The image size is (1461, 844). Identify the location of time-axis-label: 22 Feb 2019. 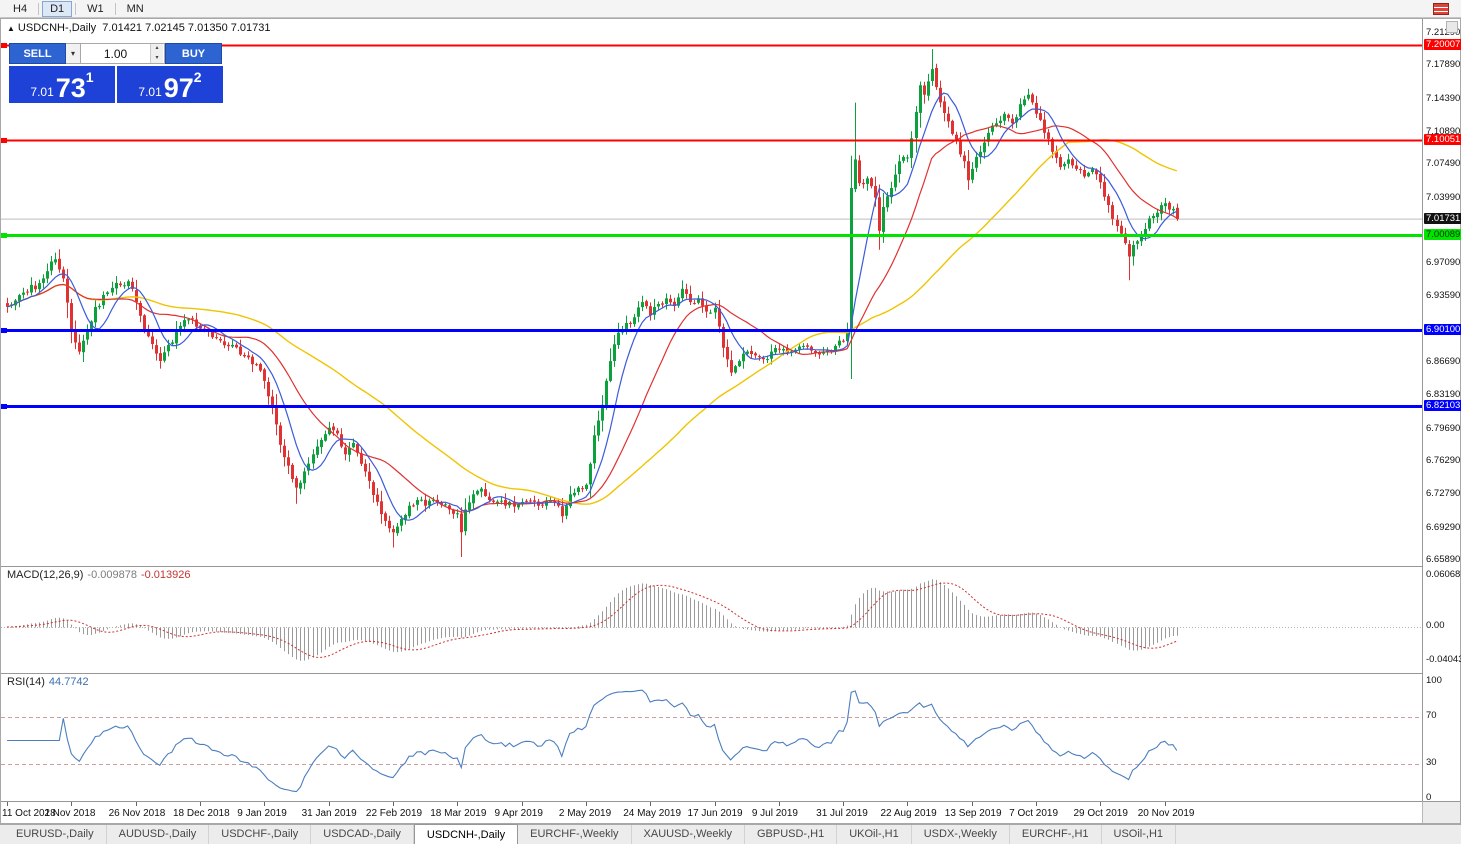
(394, 813).